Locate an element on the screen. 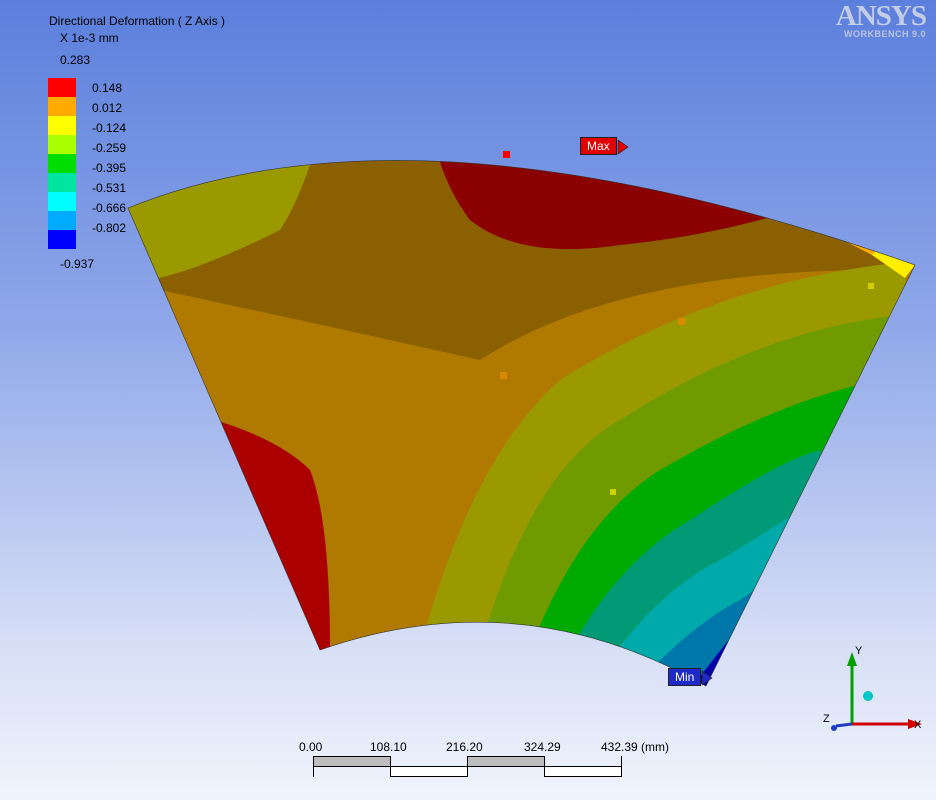  y-axis-label: Y is located at coordinates (859, 651).